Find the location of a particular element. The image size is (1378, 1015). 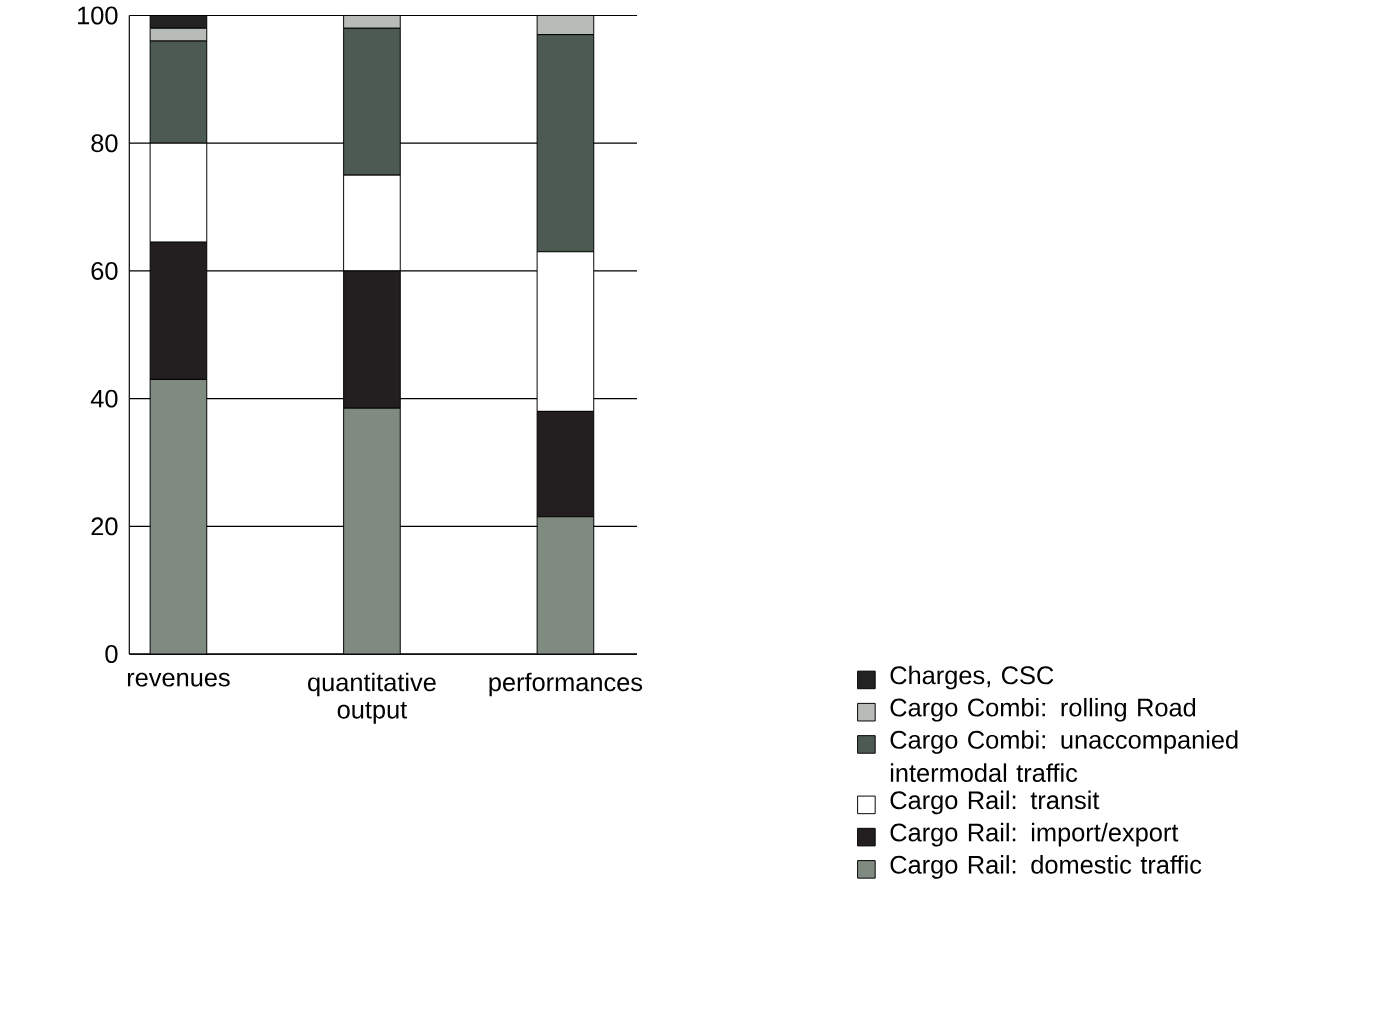

legend-label: Cargo Combi: rolling Road is located at coordinates (1043, 709).